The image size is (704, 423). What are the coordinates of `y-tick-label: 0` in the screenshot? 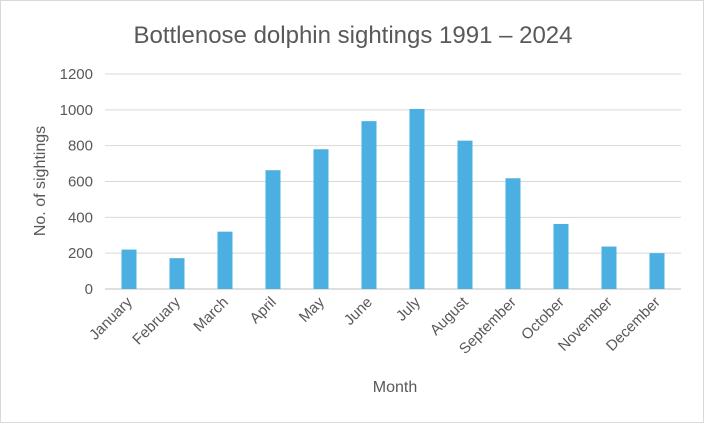 It's located at (89, 289).